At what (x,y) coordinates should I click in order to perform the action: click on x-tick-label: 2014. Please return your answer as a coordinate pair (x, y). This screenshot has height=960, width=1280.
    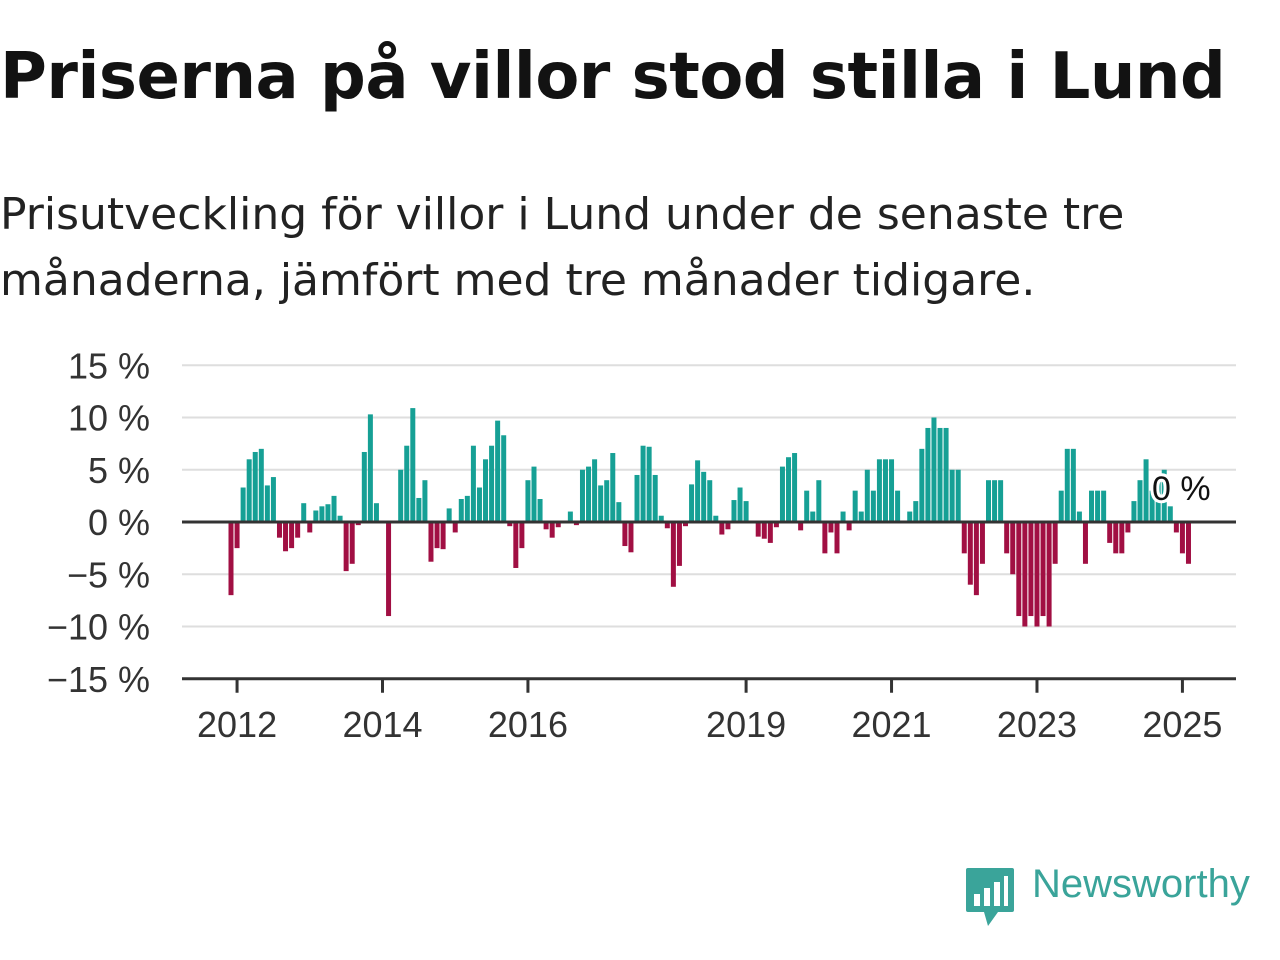
    Looking at the image, I should click on (382, 724).